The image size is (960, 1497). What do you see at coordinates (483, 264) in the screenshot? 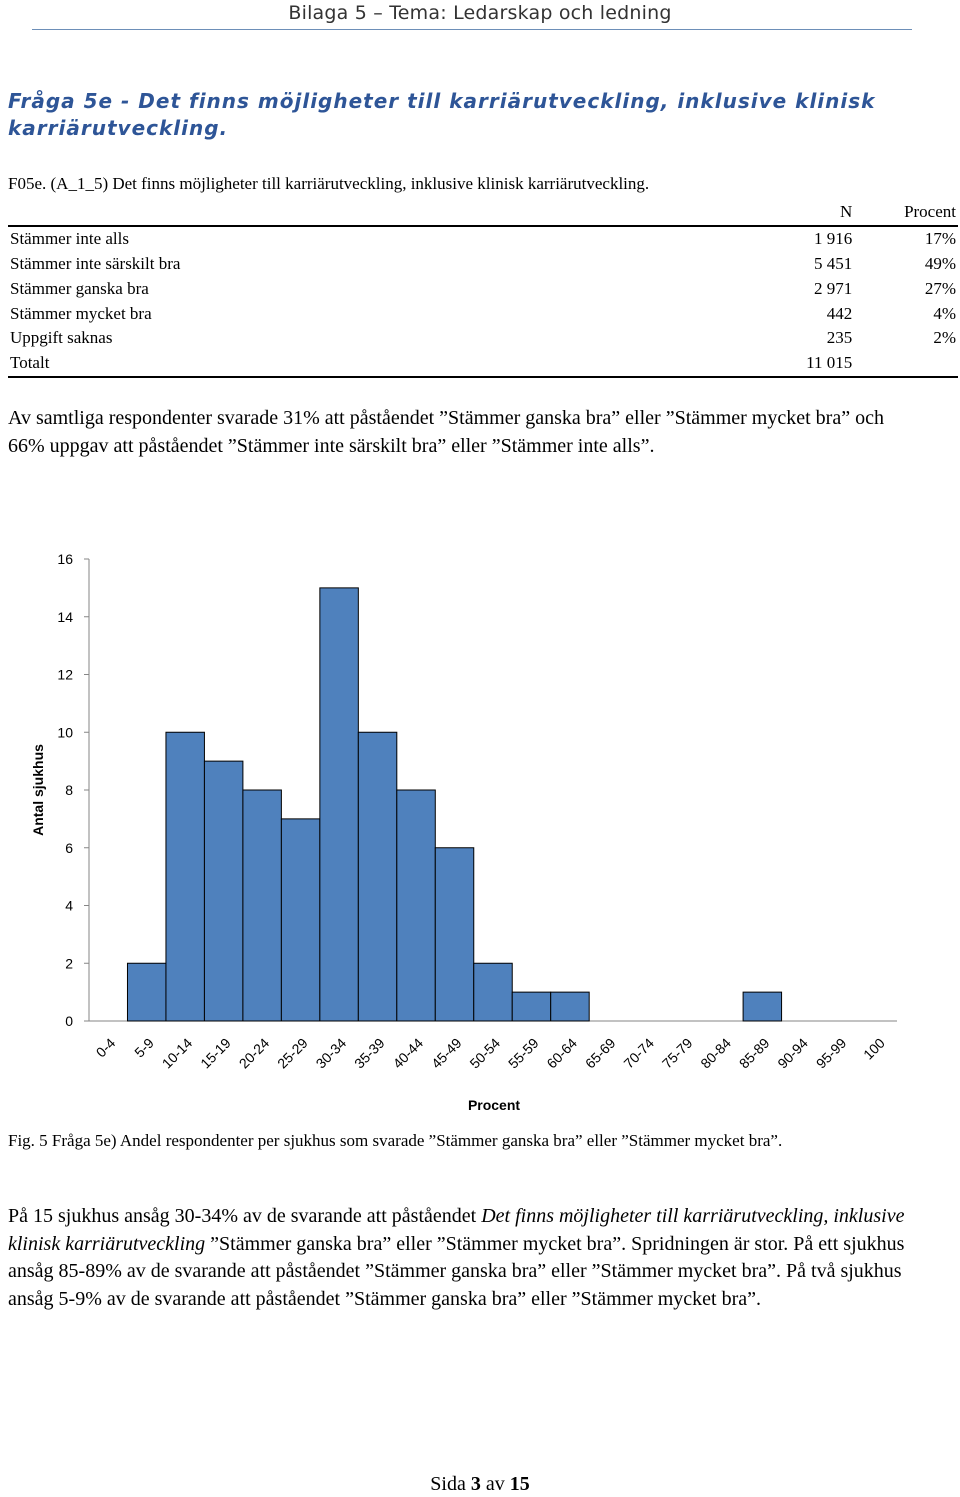
I see `table-row: Stämmer inte särskilt bra 5 451 49%` at bounding box center [483, 264].